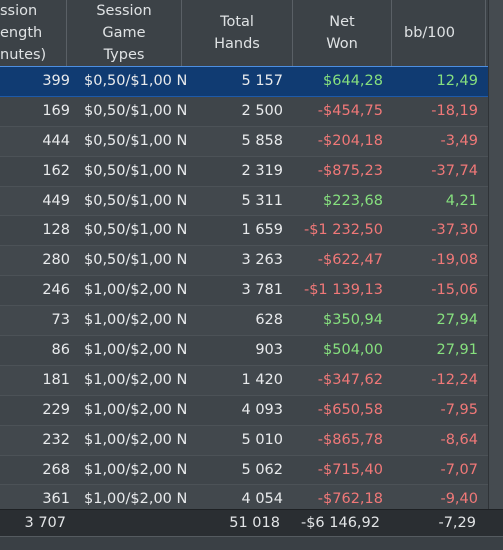 This screenshot has height=550, width=503. I want to click on session-length-cell: 86, so click(60, 350).